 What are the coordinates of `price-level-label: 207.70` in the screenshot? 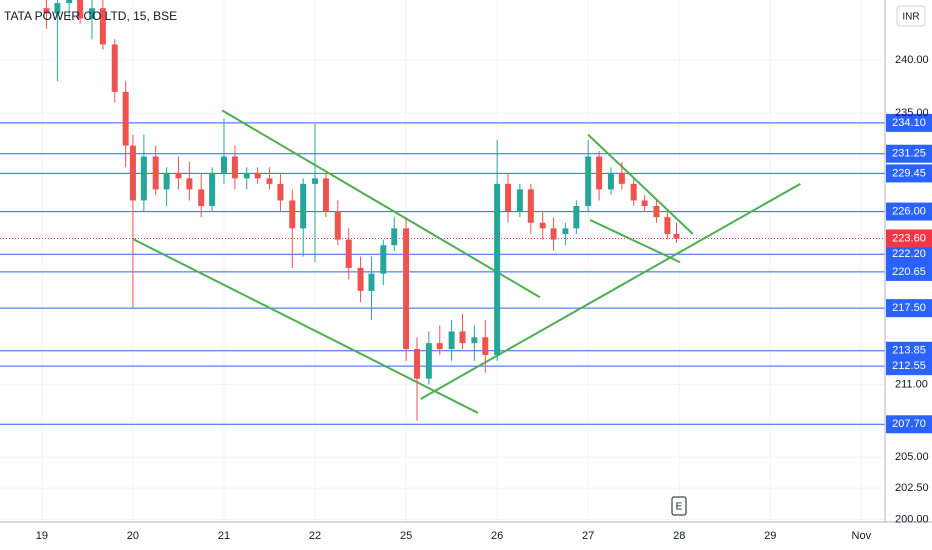 It's located at (909, 424).